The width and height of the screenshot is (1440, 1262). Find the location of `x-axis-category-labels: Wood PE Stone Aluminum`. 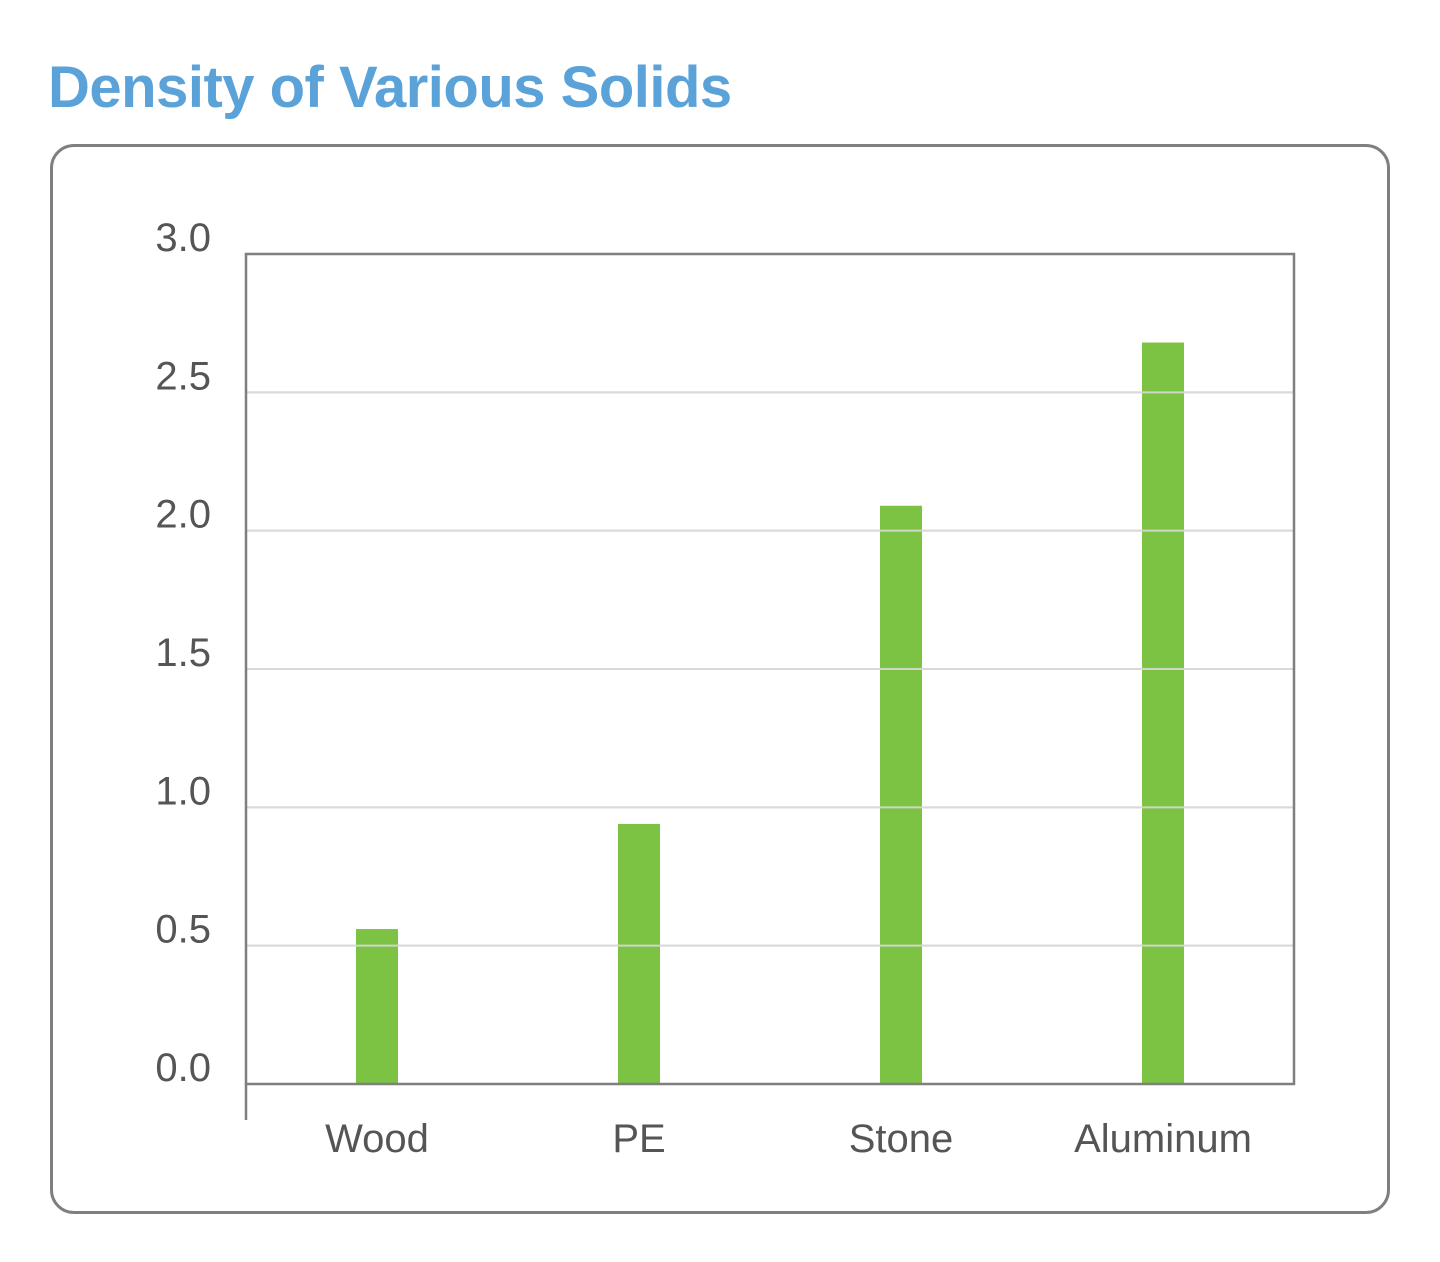

x-axis-category-labels: Wood PE Stone Aluminum is located at coordinates (788, 1139).